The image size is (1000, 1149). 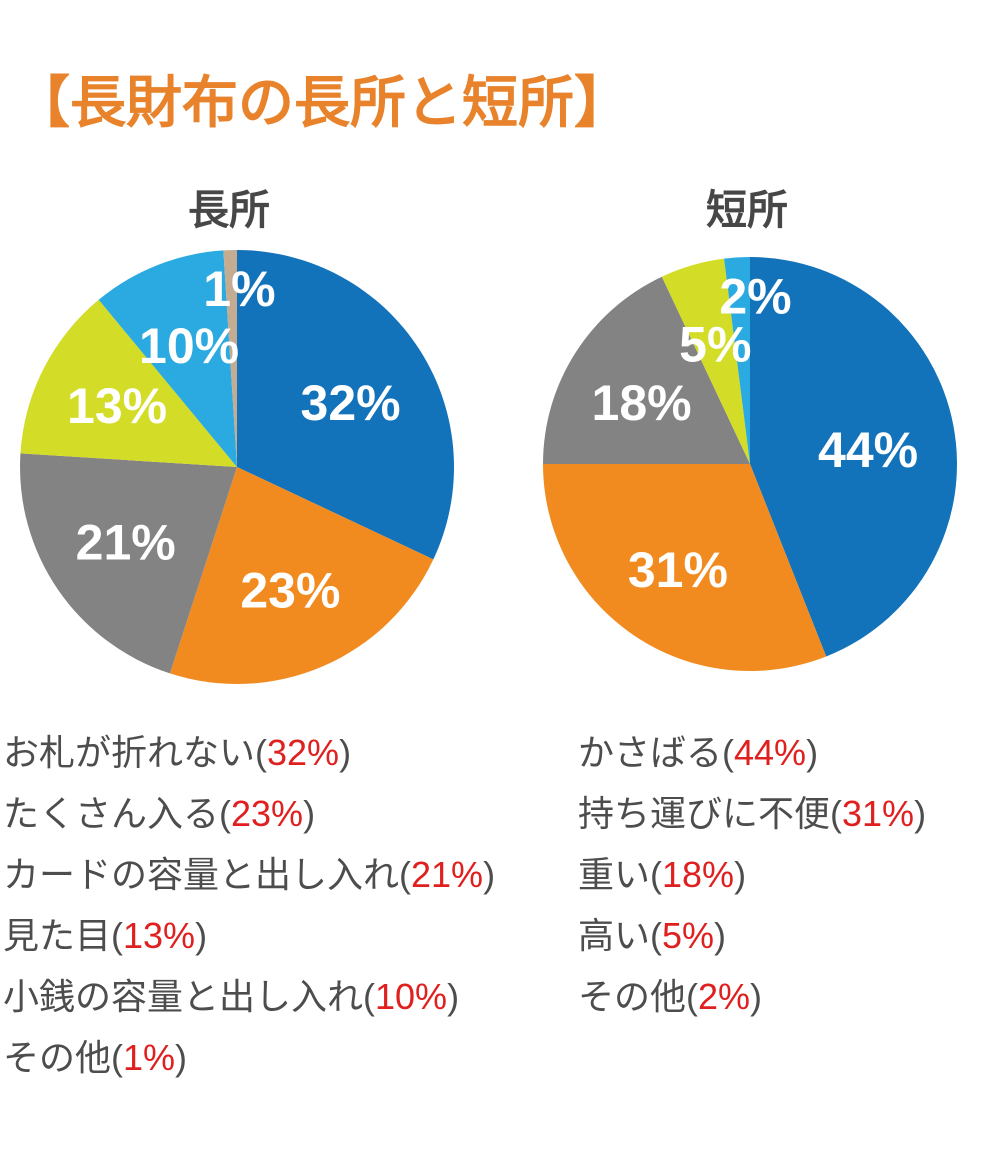 What do you see at coordinates (183, 996) in the screenshot?
I see `legend-label: 小銭の容量と出し入れ` at bounding box center [183, 996].